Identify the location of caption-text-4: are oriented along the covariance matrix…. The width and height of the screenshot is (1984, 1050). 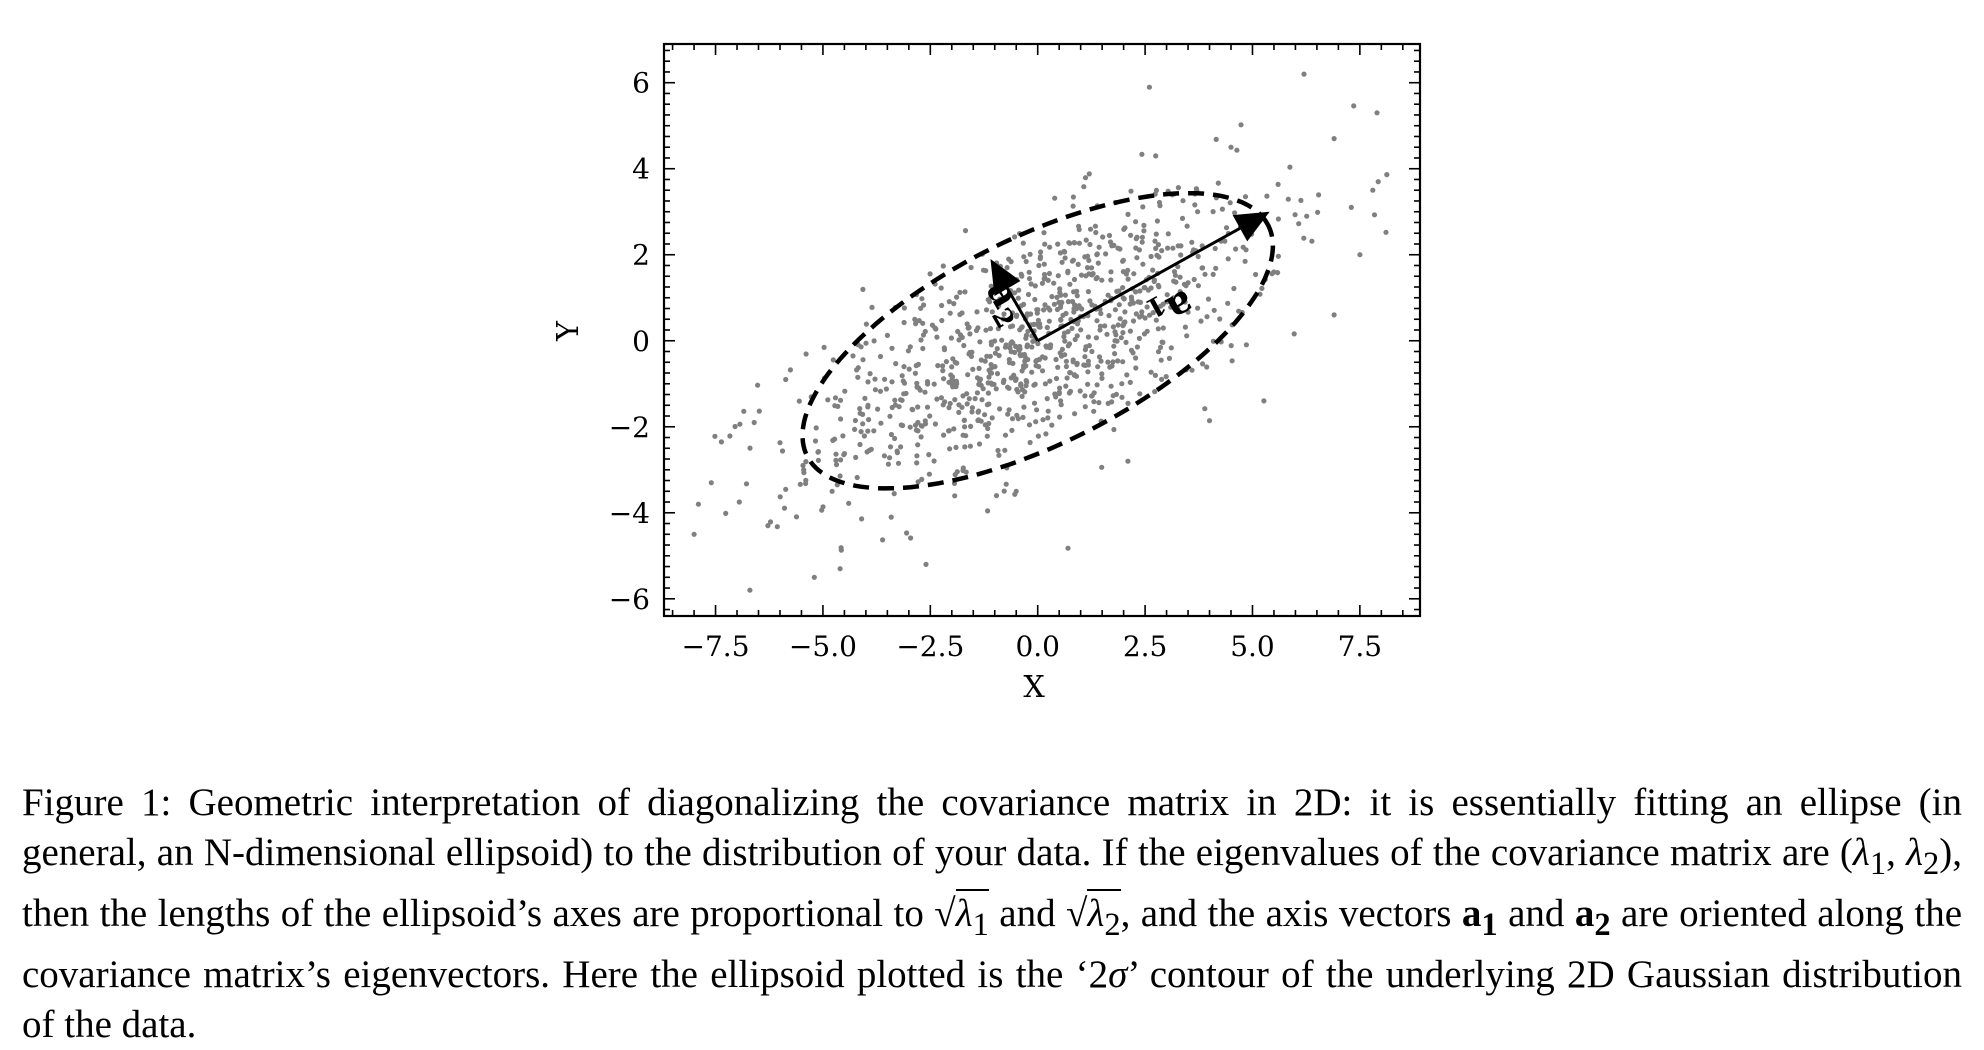
(992, 943).